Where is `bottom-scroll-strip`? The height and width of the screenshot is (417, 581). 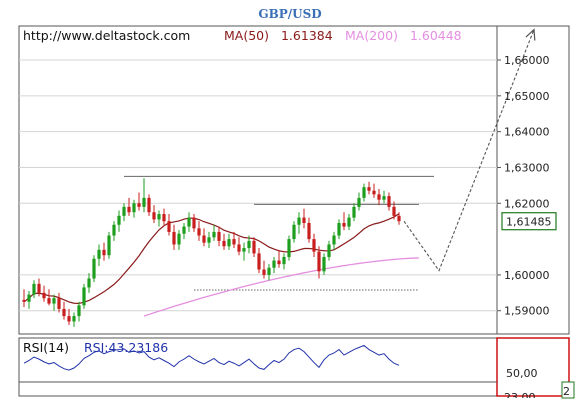 bottom-scroll-strip is located at coordinates (290, 407).